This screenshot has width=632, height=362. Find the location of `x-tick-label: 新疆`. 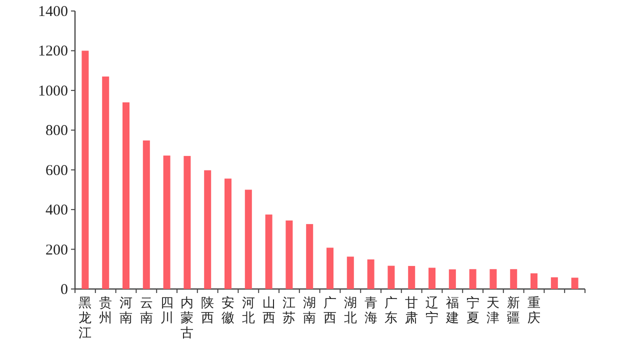

x-tick-label: 新疆 is located at coordinates (513, 311).